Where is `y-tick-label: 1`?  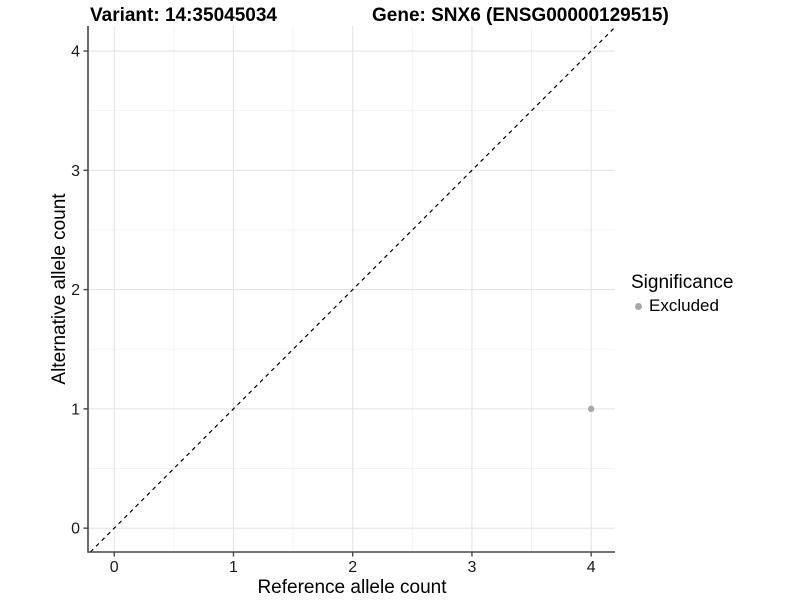
y-tick-label: 1 is located at coordinates (75, 409).